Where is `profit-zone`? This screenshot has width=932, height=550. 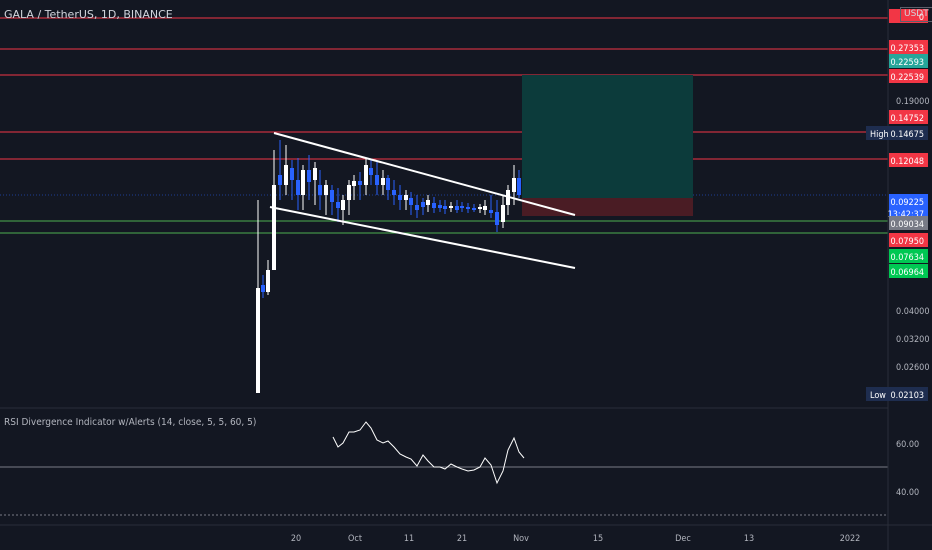 profit-zone is located at coordinates (607, 136).